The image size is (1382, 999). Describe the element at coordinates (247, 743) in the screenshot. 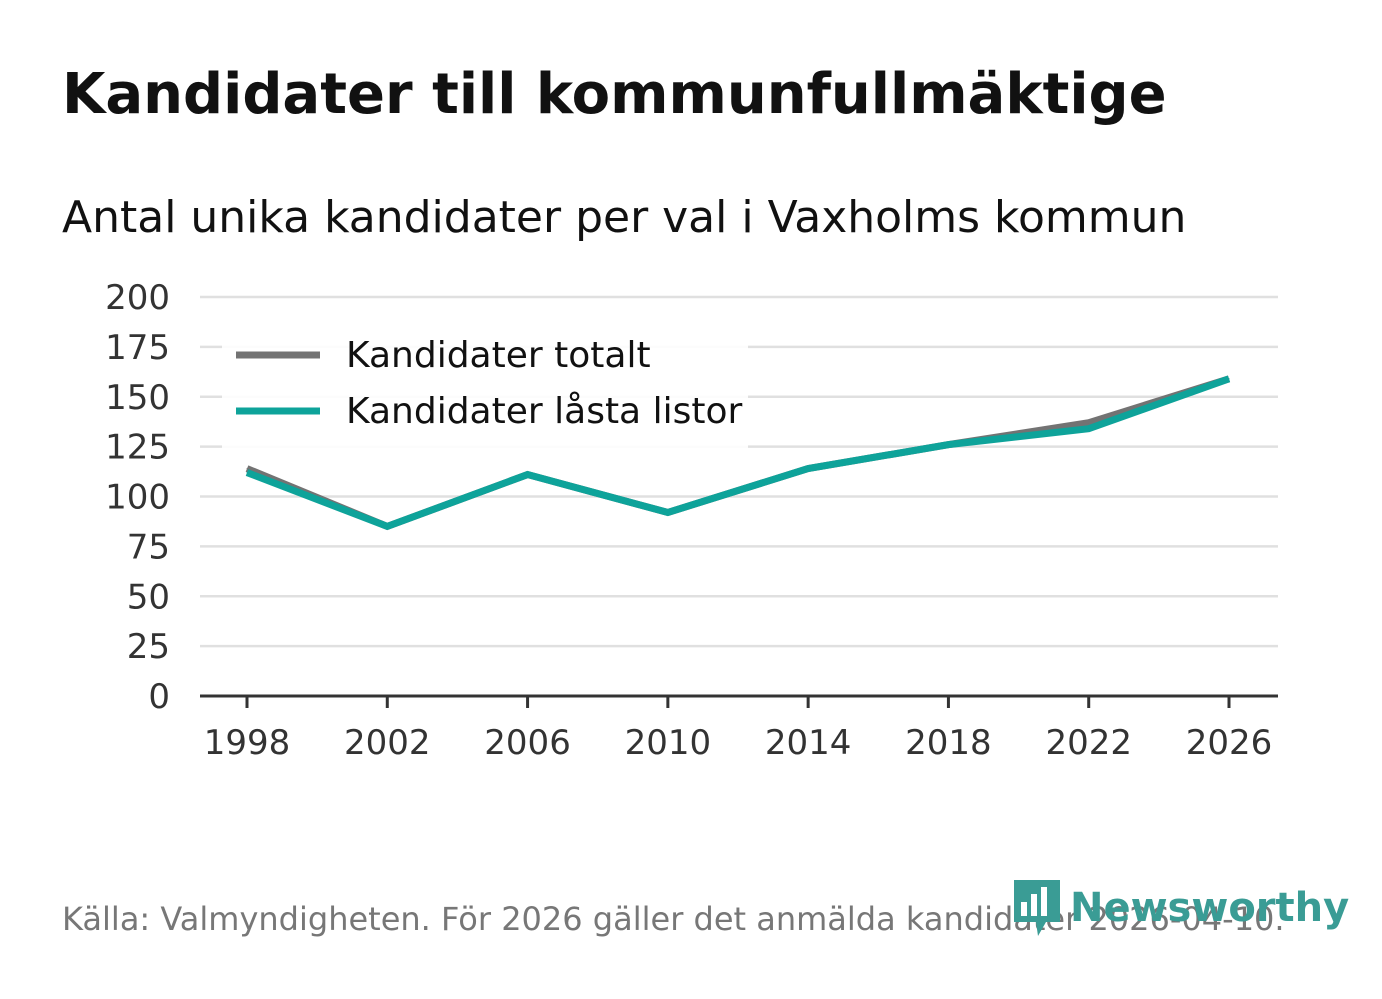

I see `x-tick-label: 1998` at that location.